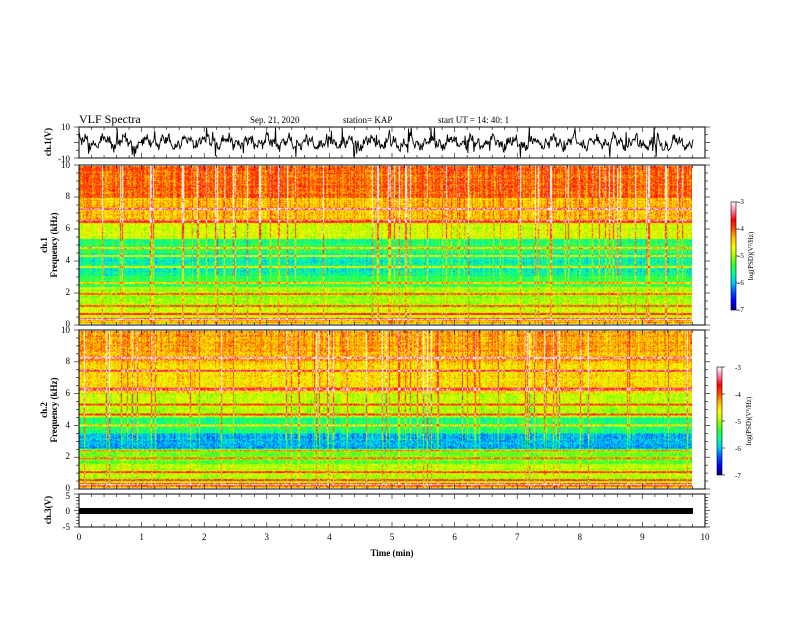 This screenshot has height=617, width=792. I want to click on cb2-tick-m4: -4, so click(738, 395).